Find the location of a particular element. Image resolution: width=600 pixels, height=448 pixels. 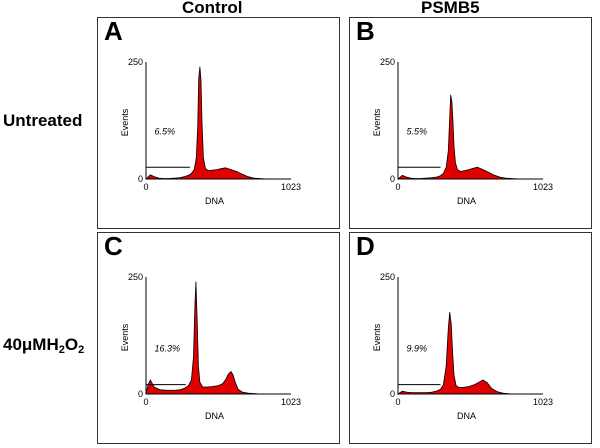

column-title-psmb5: PSMB5 is located at coordinates (450, 8).